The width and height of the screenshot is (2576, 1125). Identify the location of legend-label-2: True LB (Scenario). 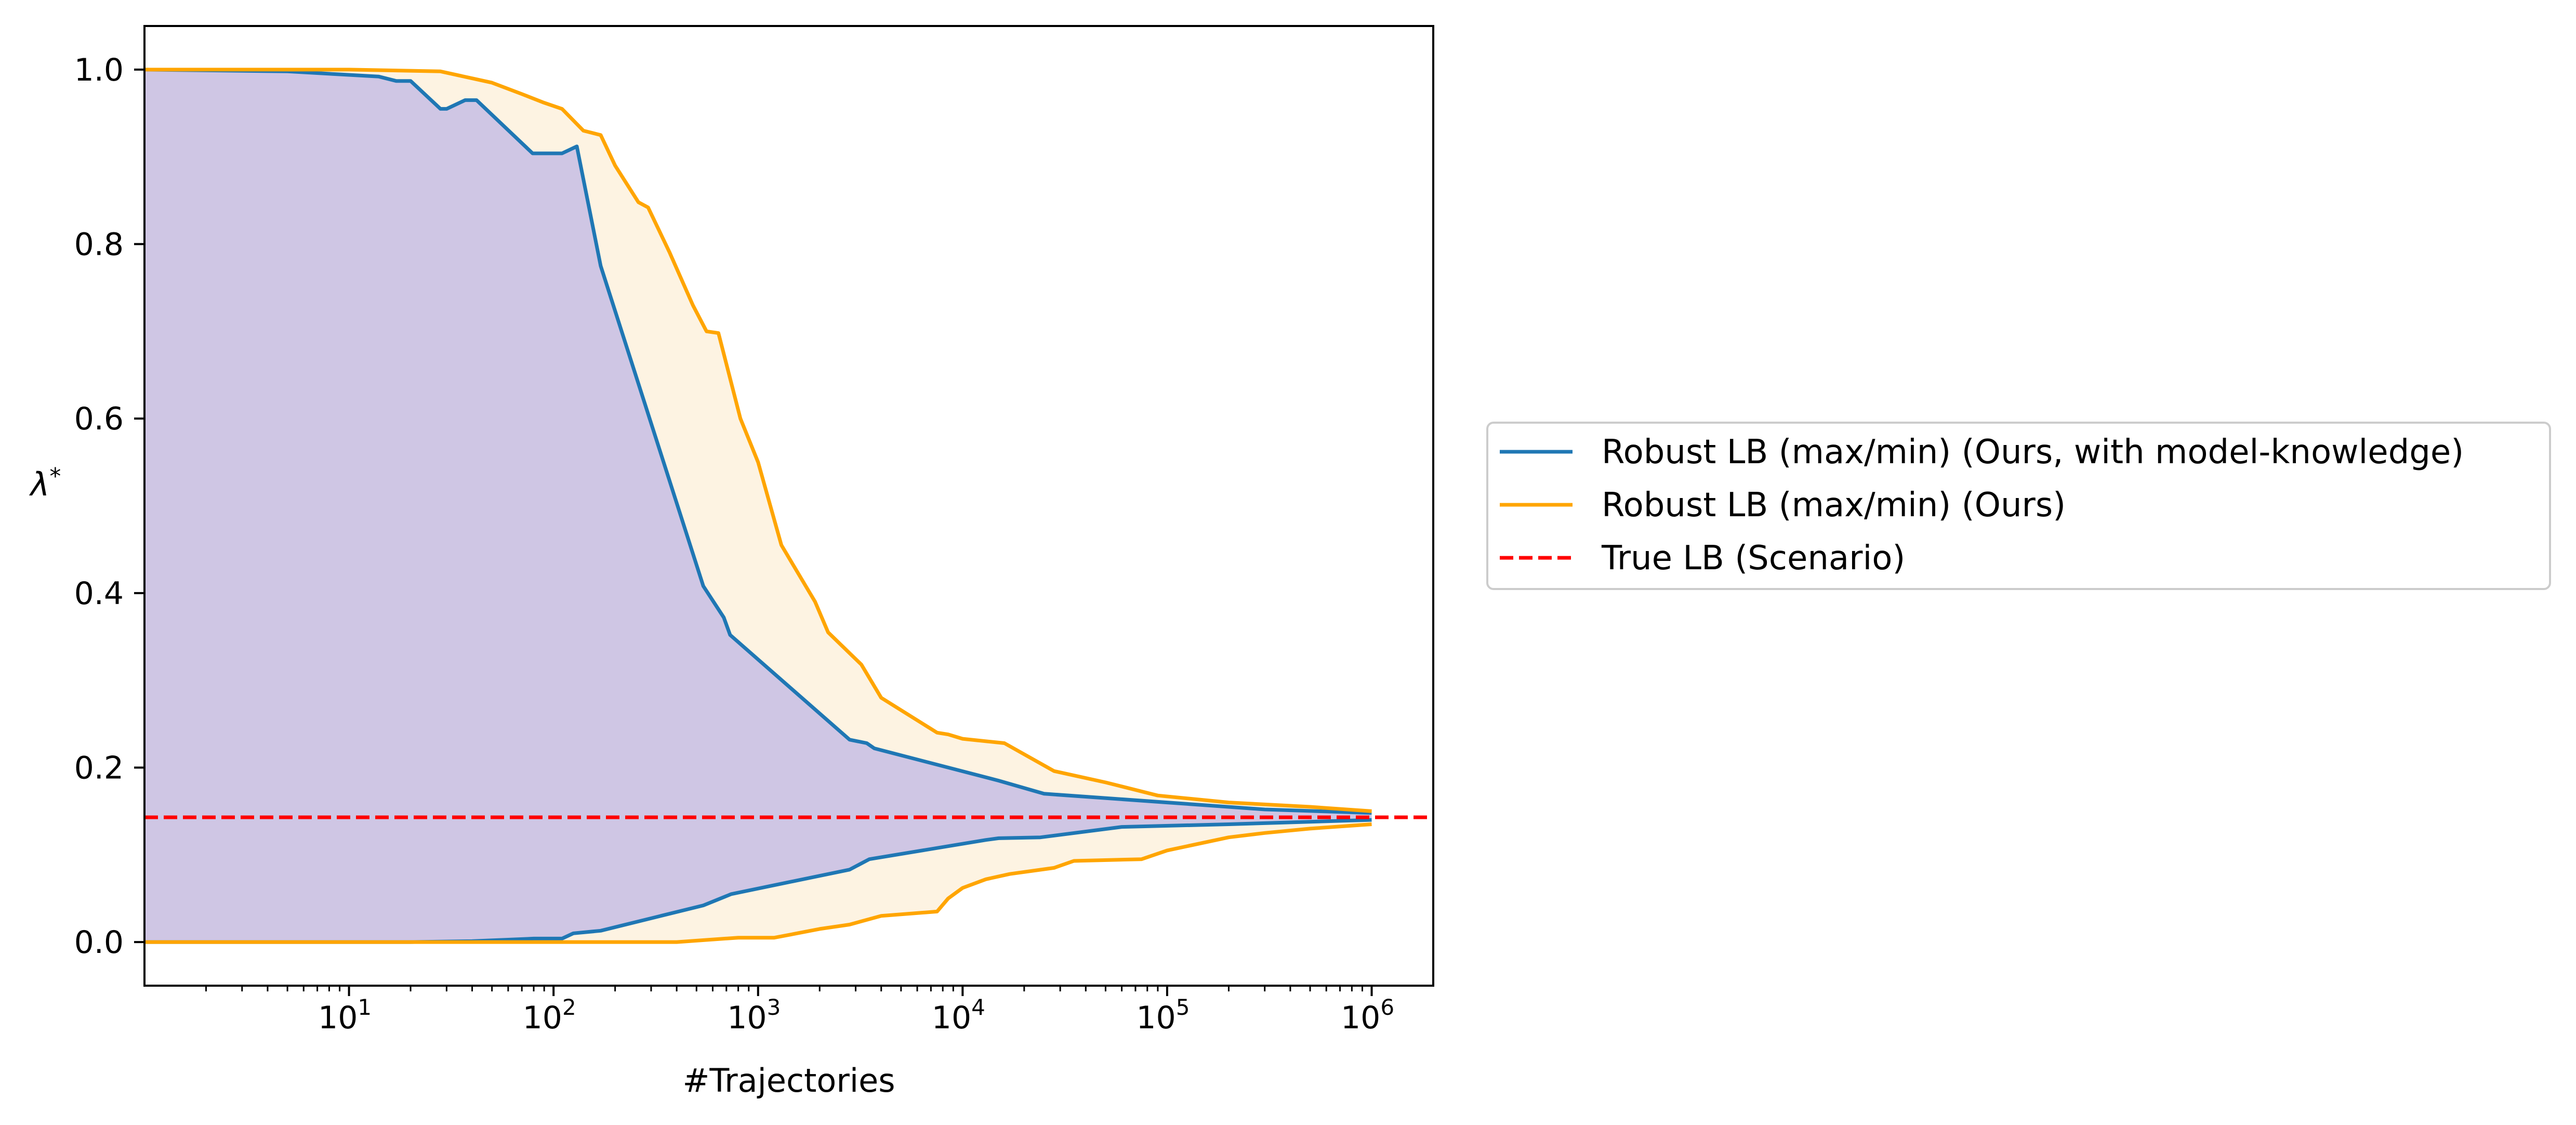
(1753, 558).